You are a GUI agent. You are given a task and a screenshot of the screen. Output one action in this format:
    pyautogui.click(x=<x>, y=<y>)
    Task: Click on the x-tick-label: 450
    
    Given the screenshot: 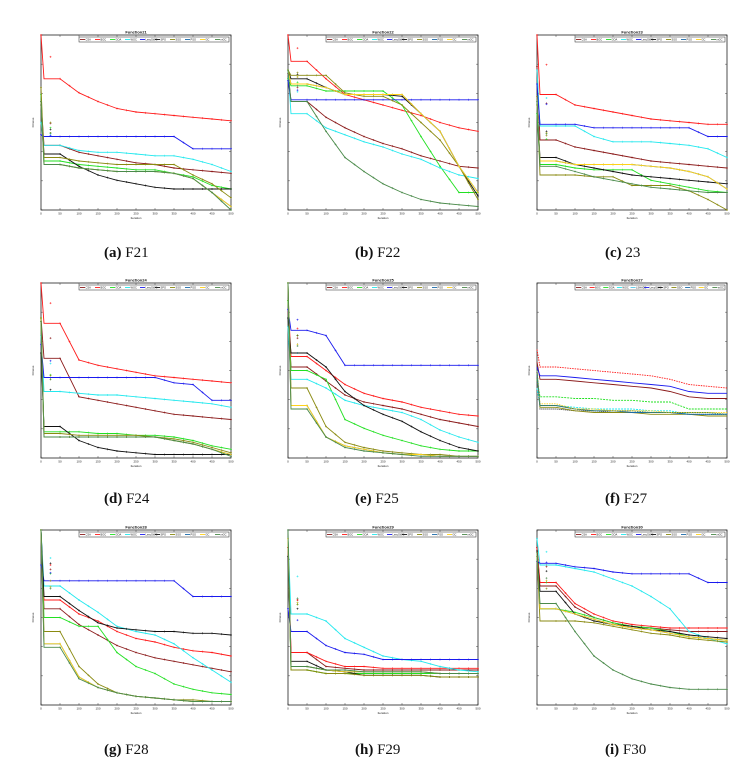 What is the action you would take?
    pyautogui.click(x=211, y=214)
    